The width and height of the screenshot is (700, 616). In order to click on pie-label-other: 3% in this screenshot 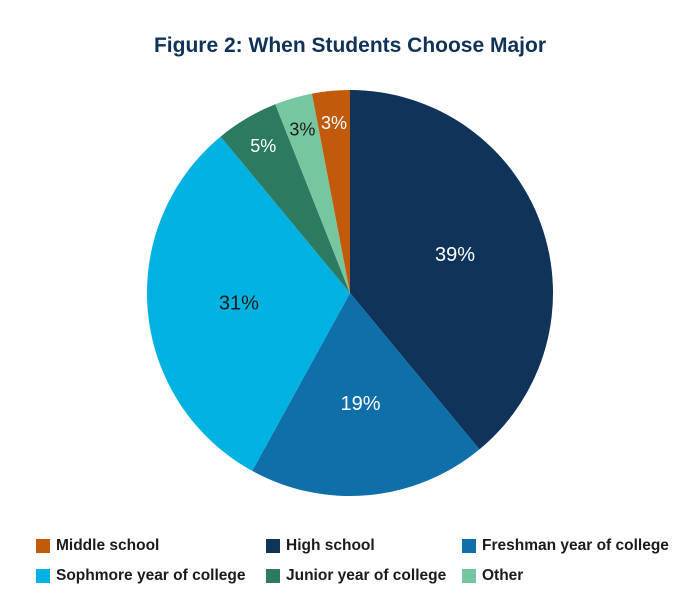, I will do `click(302, 129)`.